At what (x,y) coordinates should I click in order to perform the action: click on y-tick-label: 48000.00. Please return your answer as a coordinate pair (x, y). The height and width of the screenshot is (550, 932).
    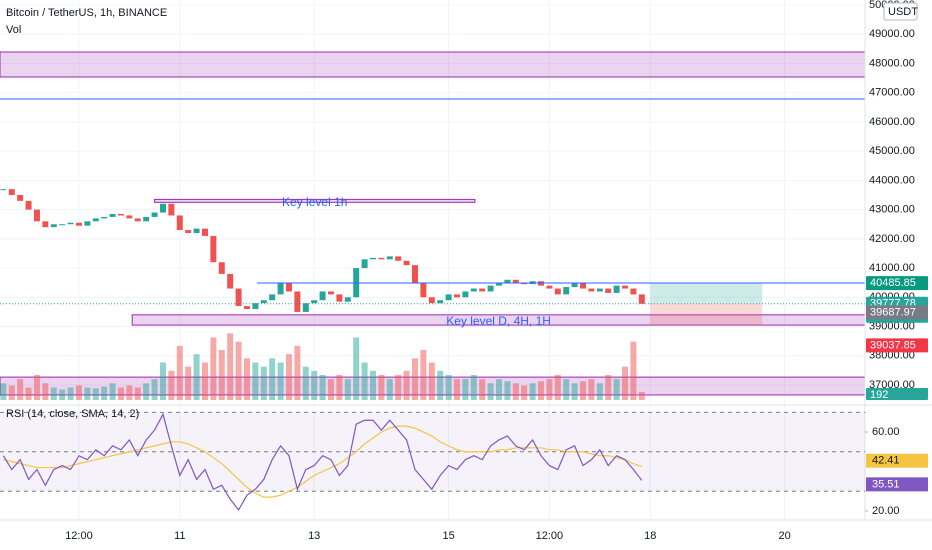
    Looking at the image, I should click on (892, 63).